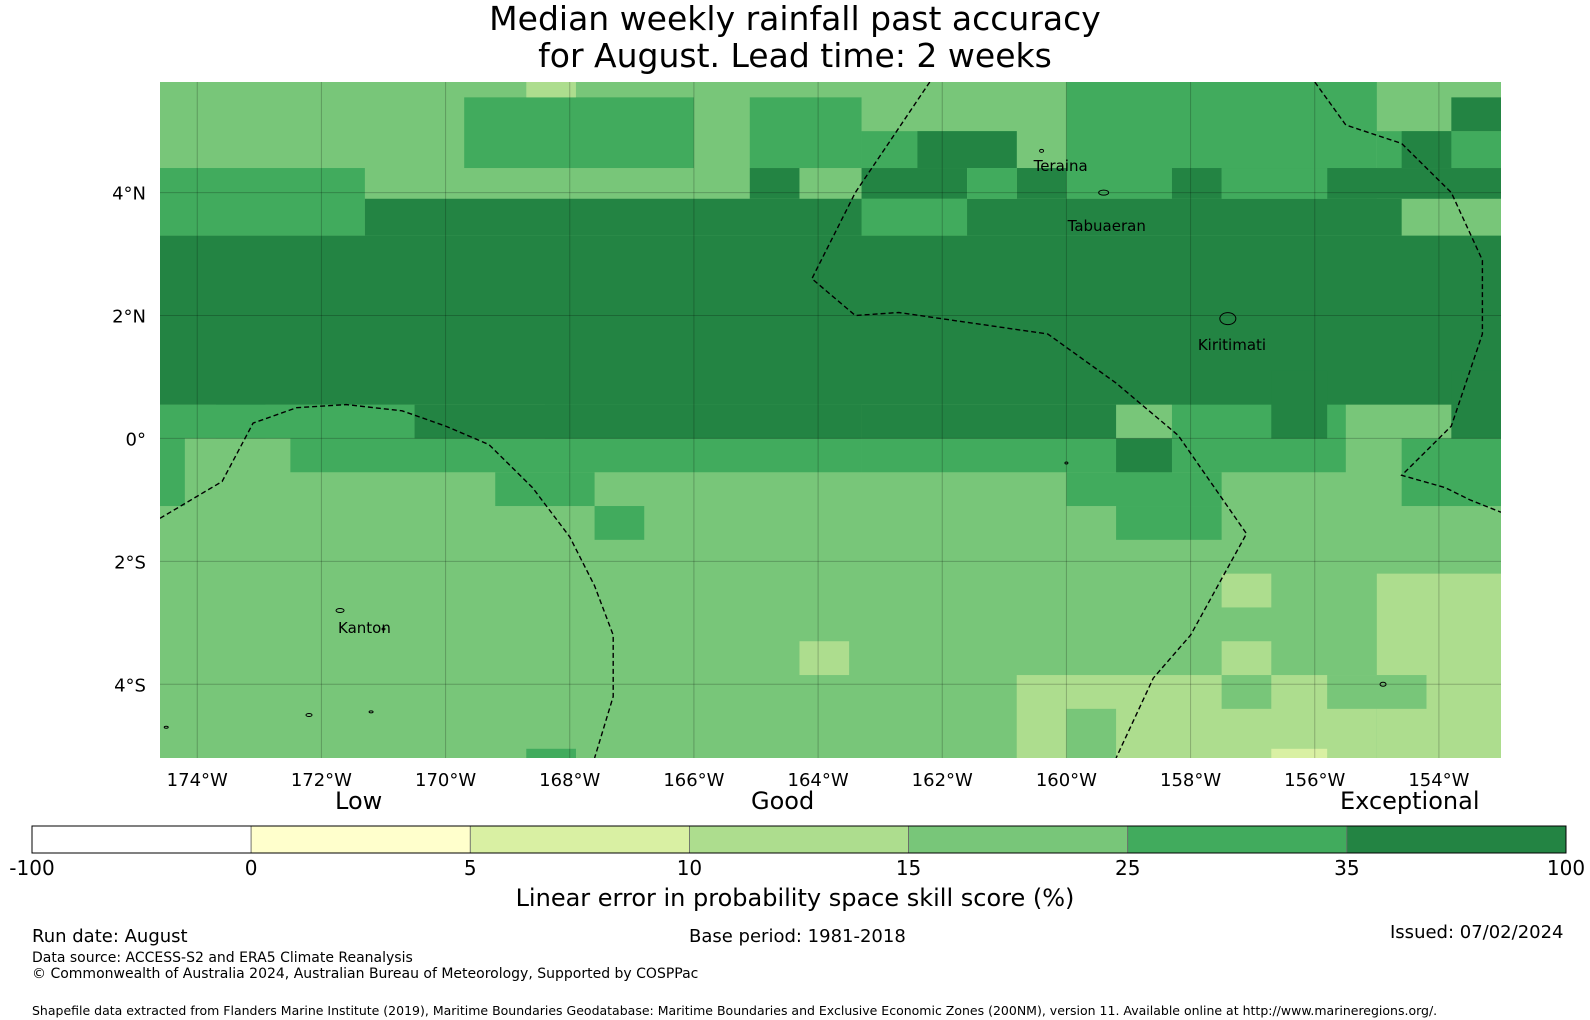 This screenshot has width=1590, height=1020. What do you see at coordinates (795, 55) in the screenshot?
I see `map-title-line-2: for August. Lead time: 2 weeks` at bounding box center [795, 55].